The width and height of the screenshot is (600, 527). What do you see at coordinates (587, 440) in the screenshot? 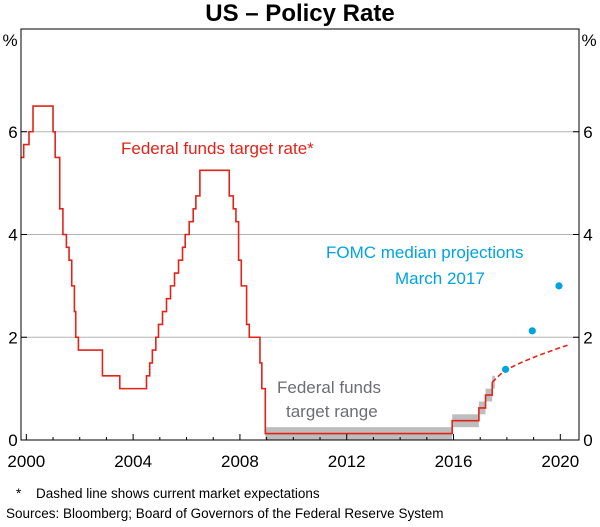
I see `y-tick-label-right-0: 0` at bounding box center [587, 440].